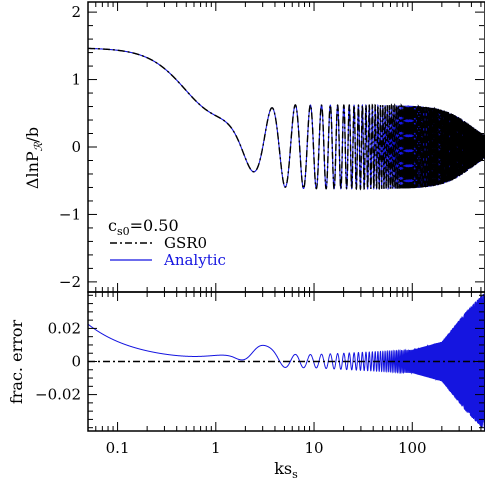 This screenshot has height=484, width=485. I want to click on top-y-tick-labels: −2 −1 0 1 2, so click(70, 147).